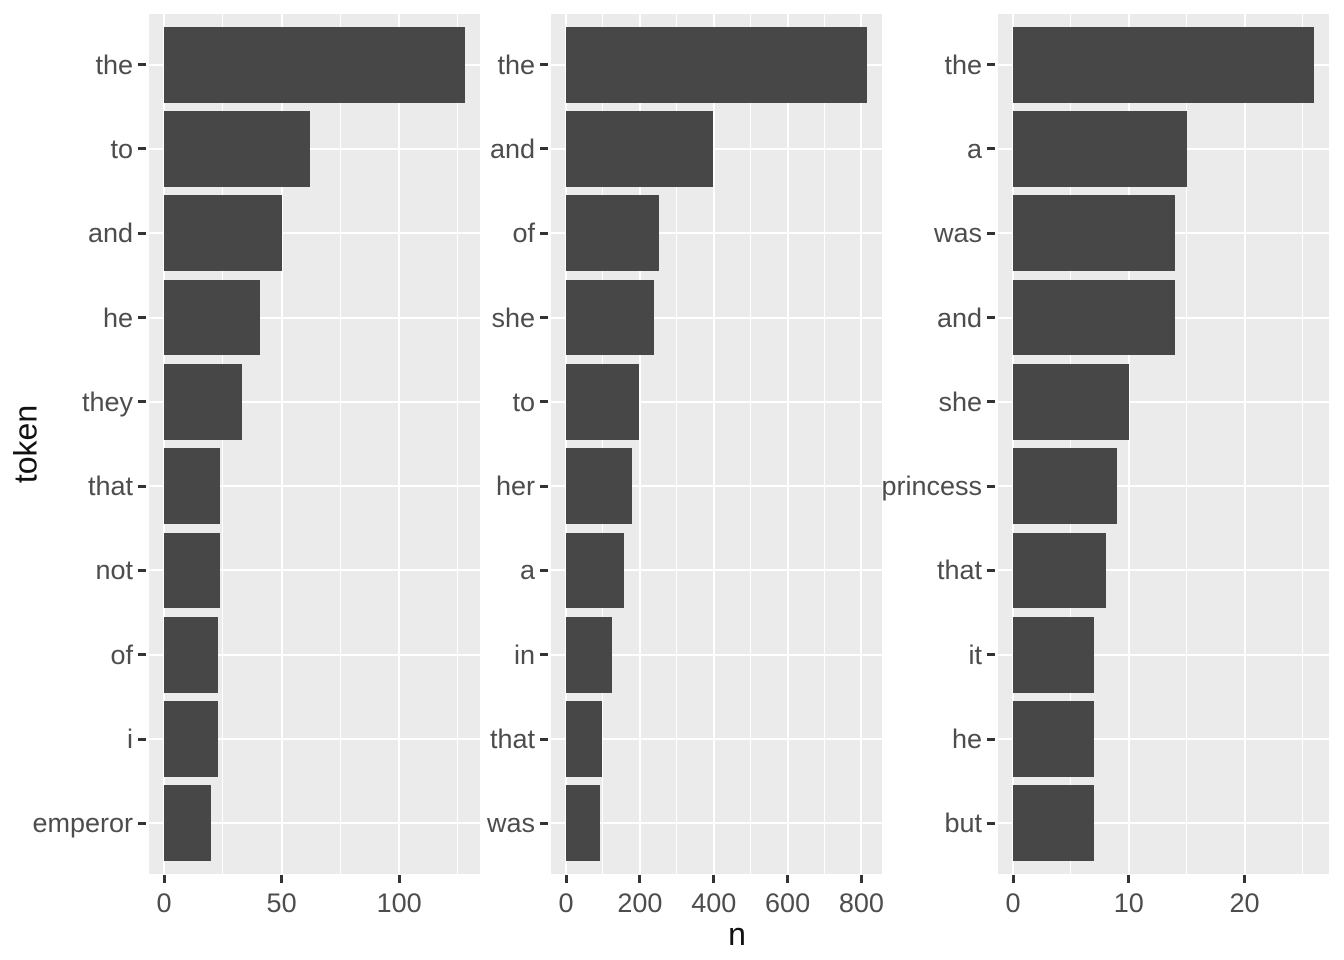 This screenshot has height=960, width=1344. What do you see at coordinates (516, 64) in the screenshot?
I see `y-tick-label-the: the` at bounding box center [516, 64].